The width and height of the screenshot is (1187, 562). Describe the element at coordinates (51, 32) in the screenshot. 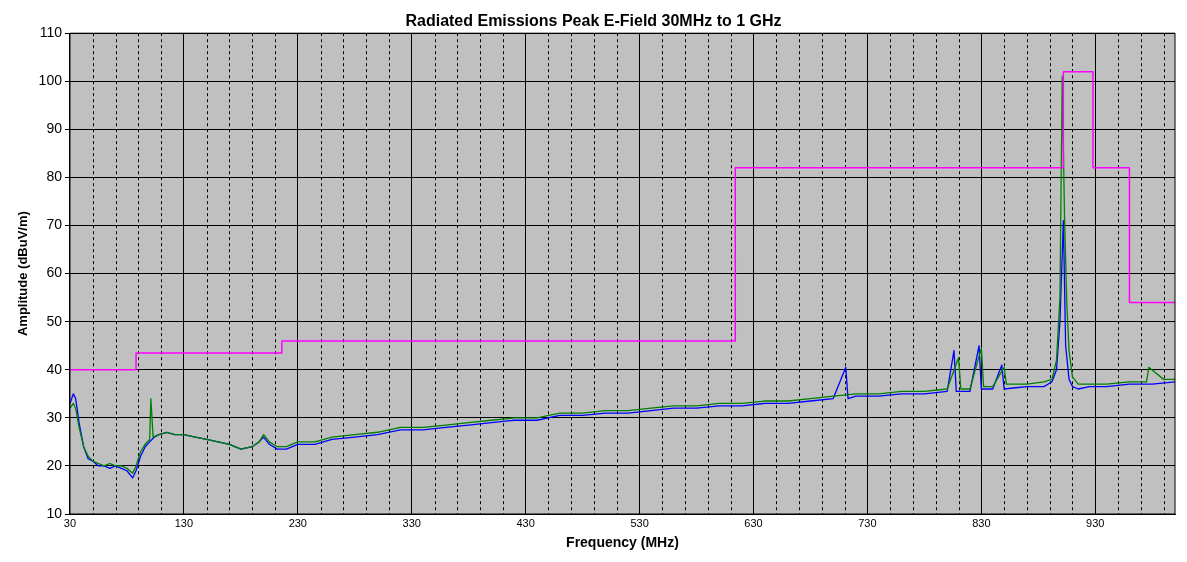

I see `y-tick-label: 110` at that location.